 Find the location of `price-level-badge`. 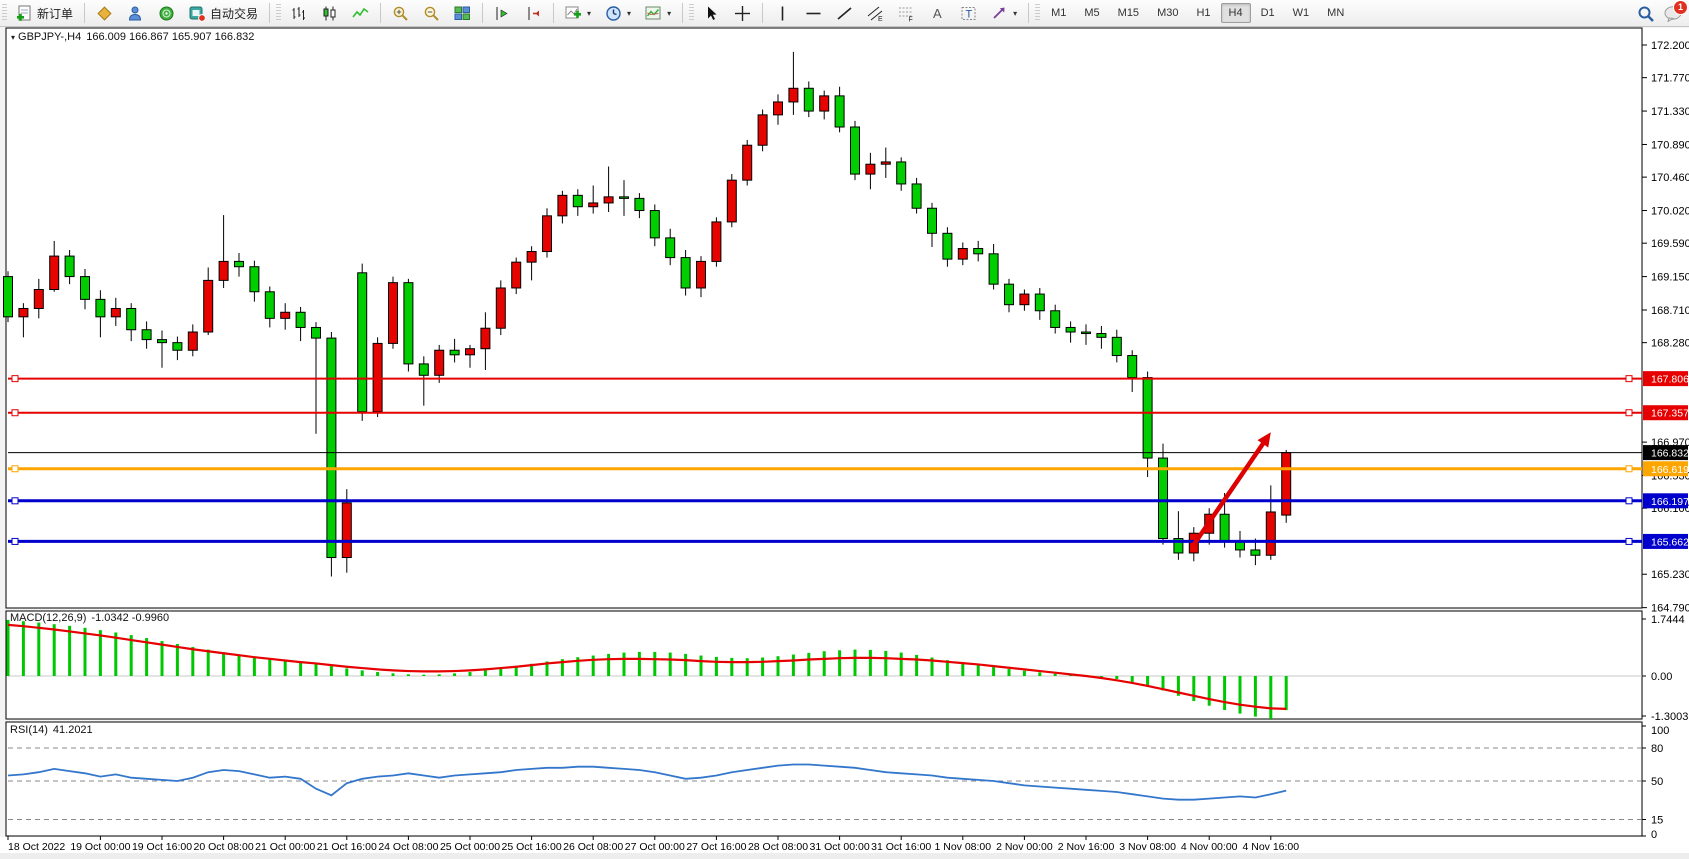

price-level-badge is located at coordinates (1665, 379).